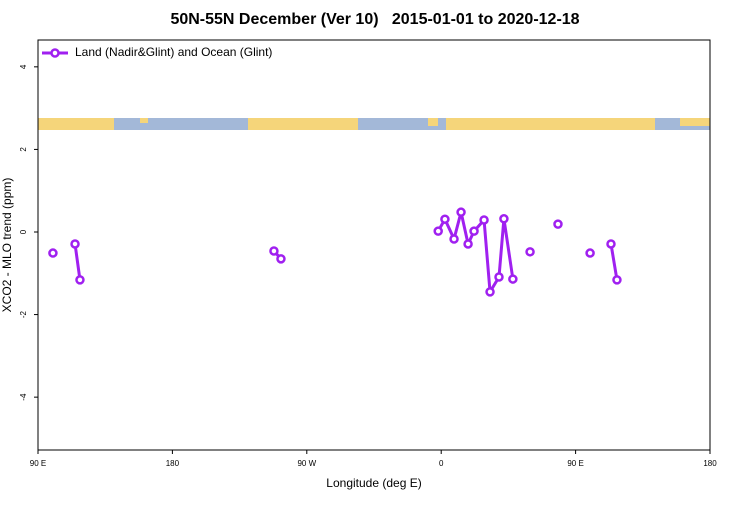 This screenshot has width=750, height=505. Describe the element at coordinates (23, 314) in the screenshot. I see `y-tick-label: -2` at that location.